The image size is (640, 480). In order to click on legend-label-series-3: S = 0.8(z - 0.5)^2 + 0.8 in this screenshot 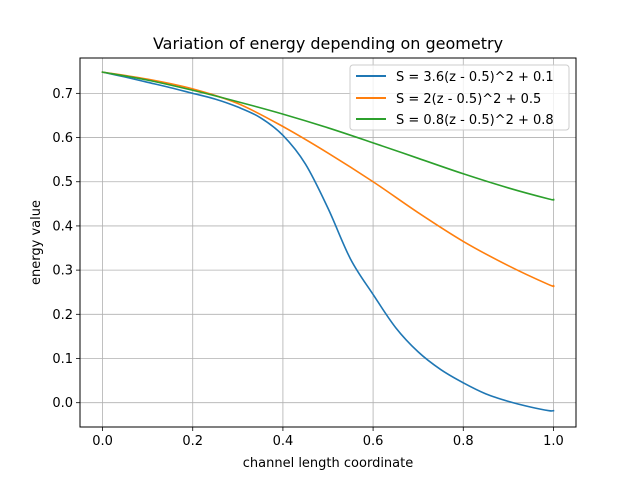, I will do `click(475, 120)`.